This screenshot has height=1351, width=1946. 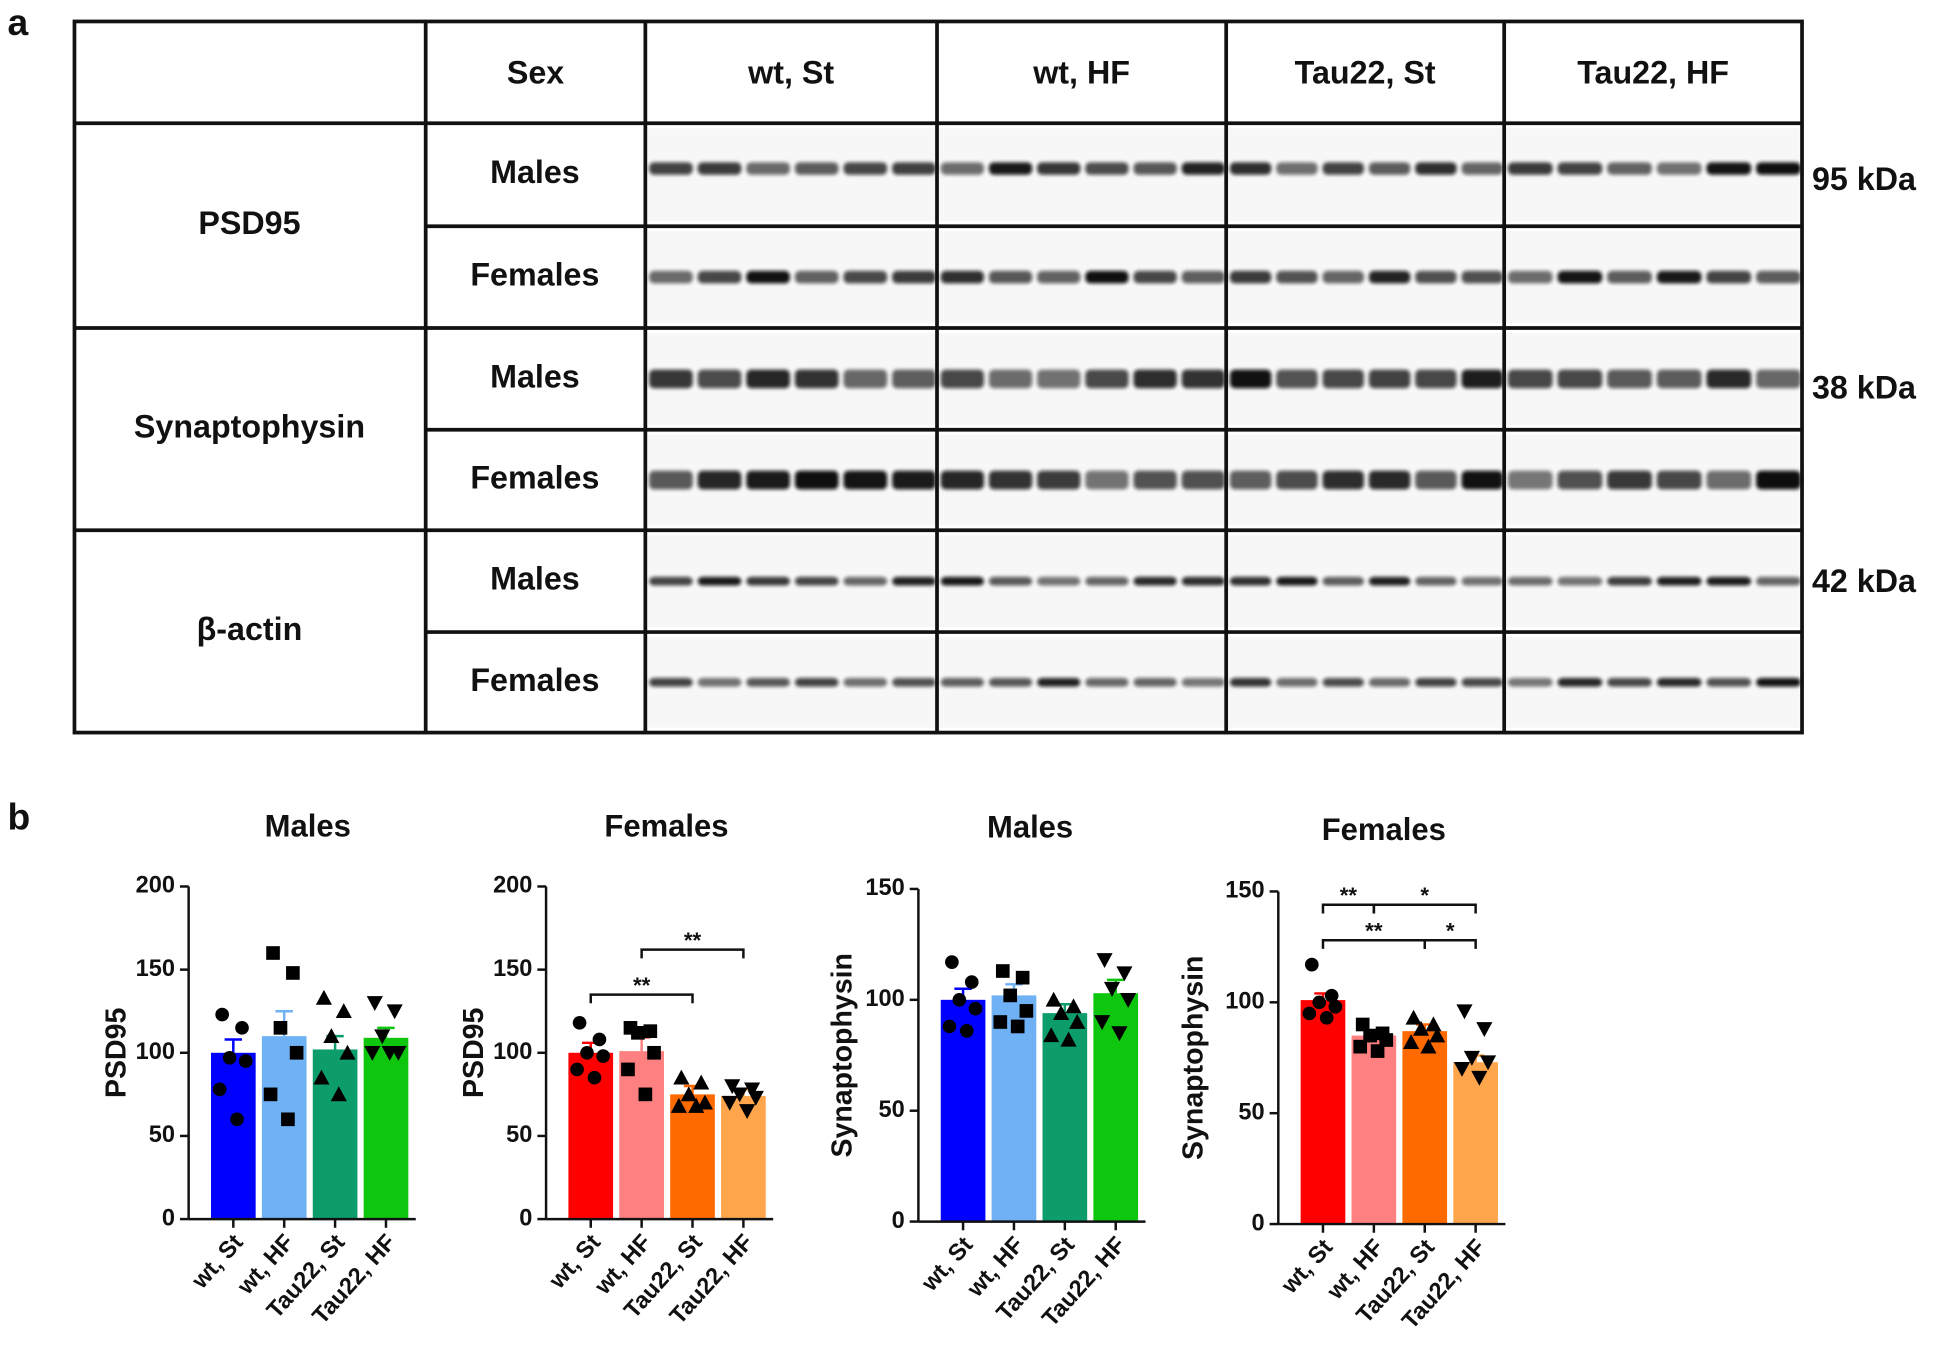 I want to click on y-tick-label: 150, so click(x=512, y=968).